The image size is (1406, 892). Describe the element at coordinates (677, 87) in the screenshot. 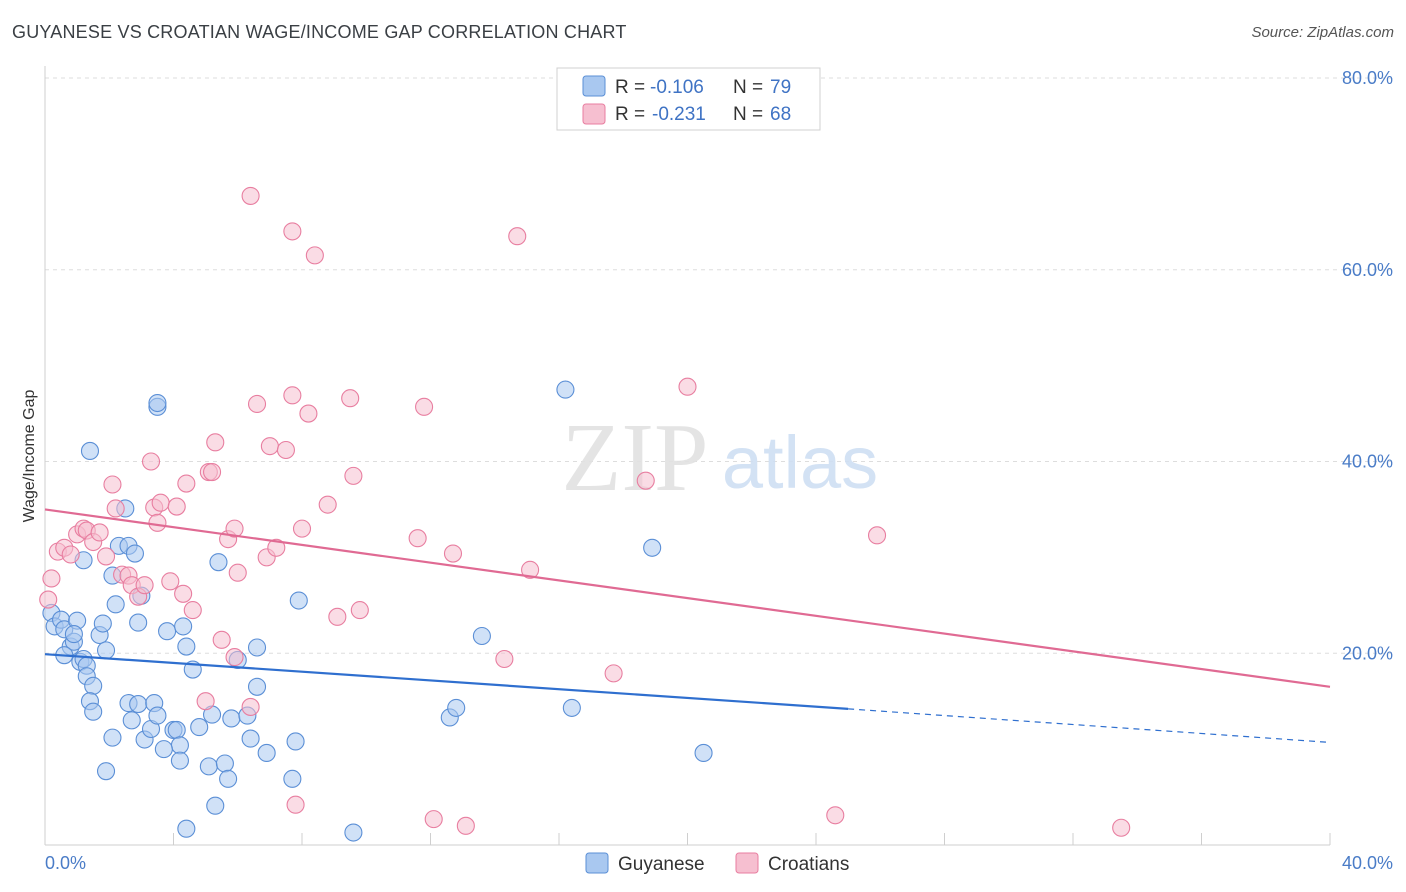

I see `legend-r-value-1: -0.106` at that location.